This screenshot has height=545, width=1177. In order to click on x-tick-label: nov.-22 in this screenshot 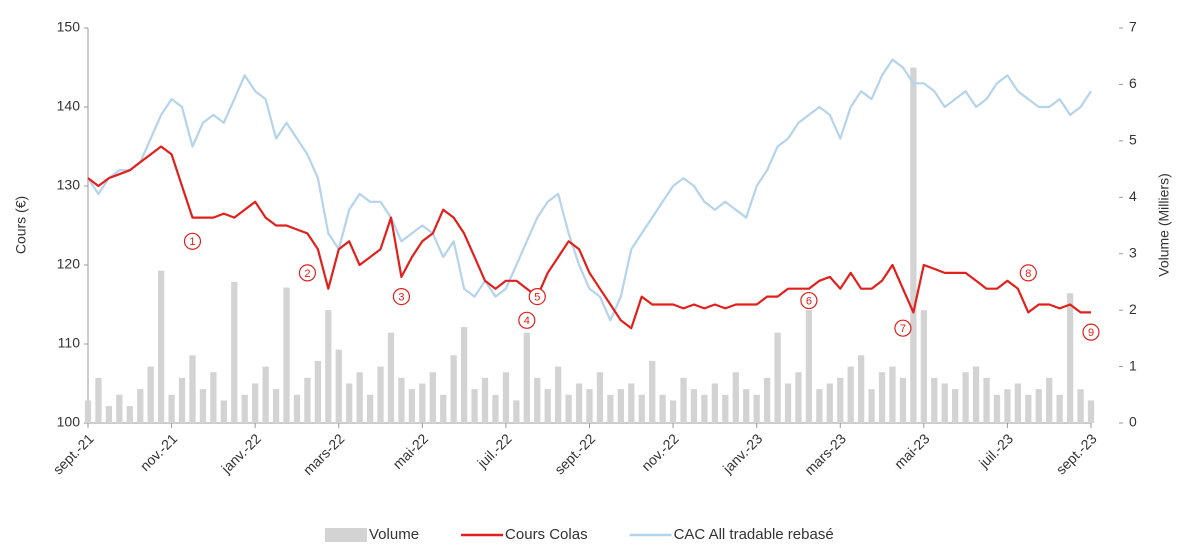, I will do `click(660, 452)`.